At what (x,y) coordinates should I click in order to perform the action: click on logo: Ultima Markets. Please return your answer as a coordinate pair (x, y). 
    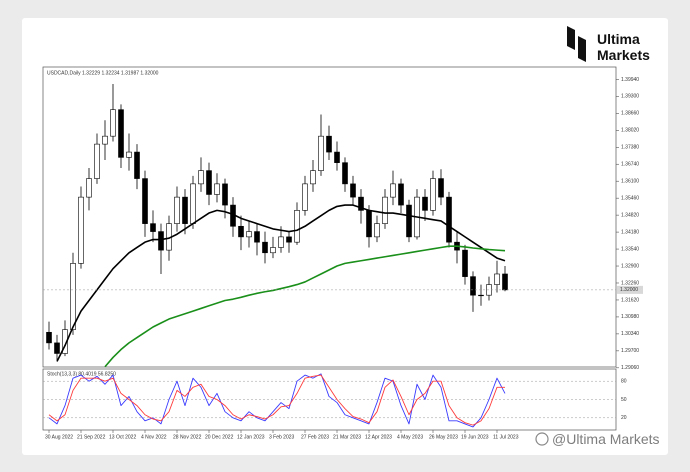
    Looking at the image, I should click on (608, 44).